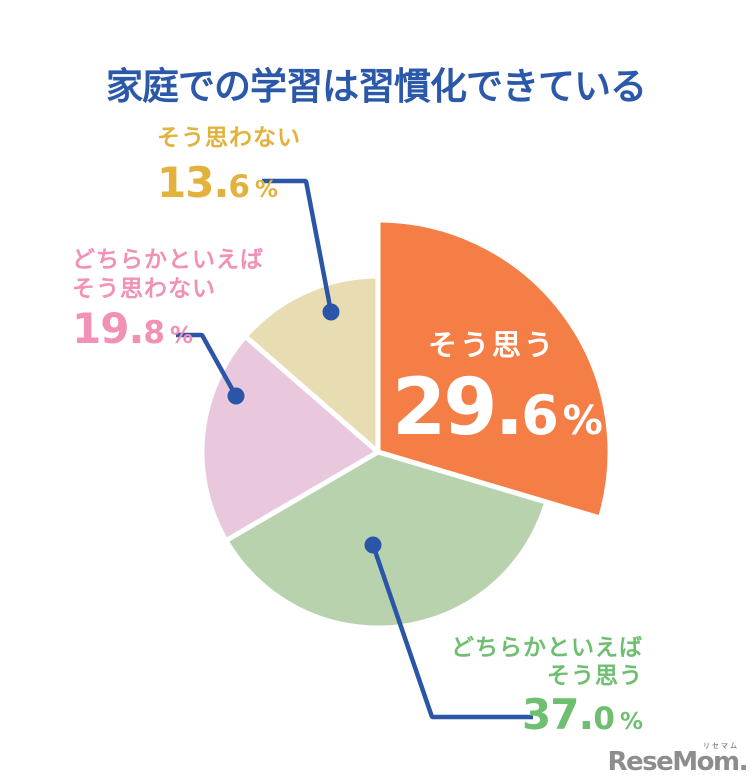 Image resolution: width=752 pixels, height=779 pixels. Describe the element at coordinates (491, 345) in the screenshot. I see `callout-agree-label: そう思う` at that location.